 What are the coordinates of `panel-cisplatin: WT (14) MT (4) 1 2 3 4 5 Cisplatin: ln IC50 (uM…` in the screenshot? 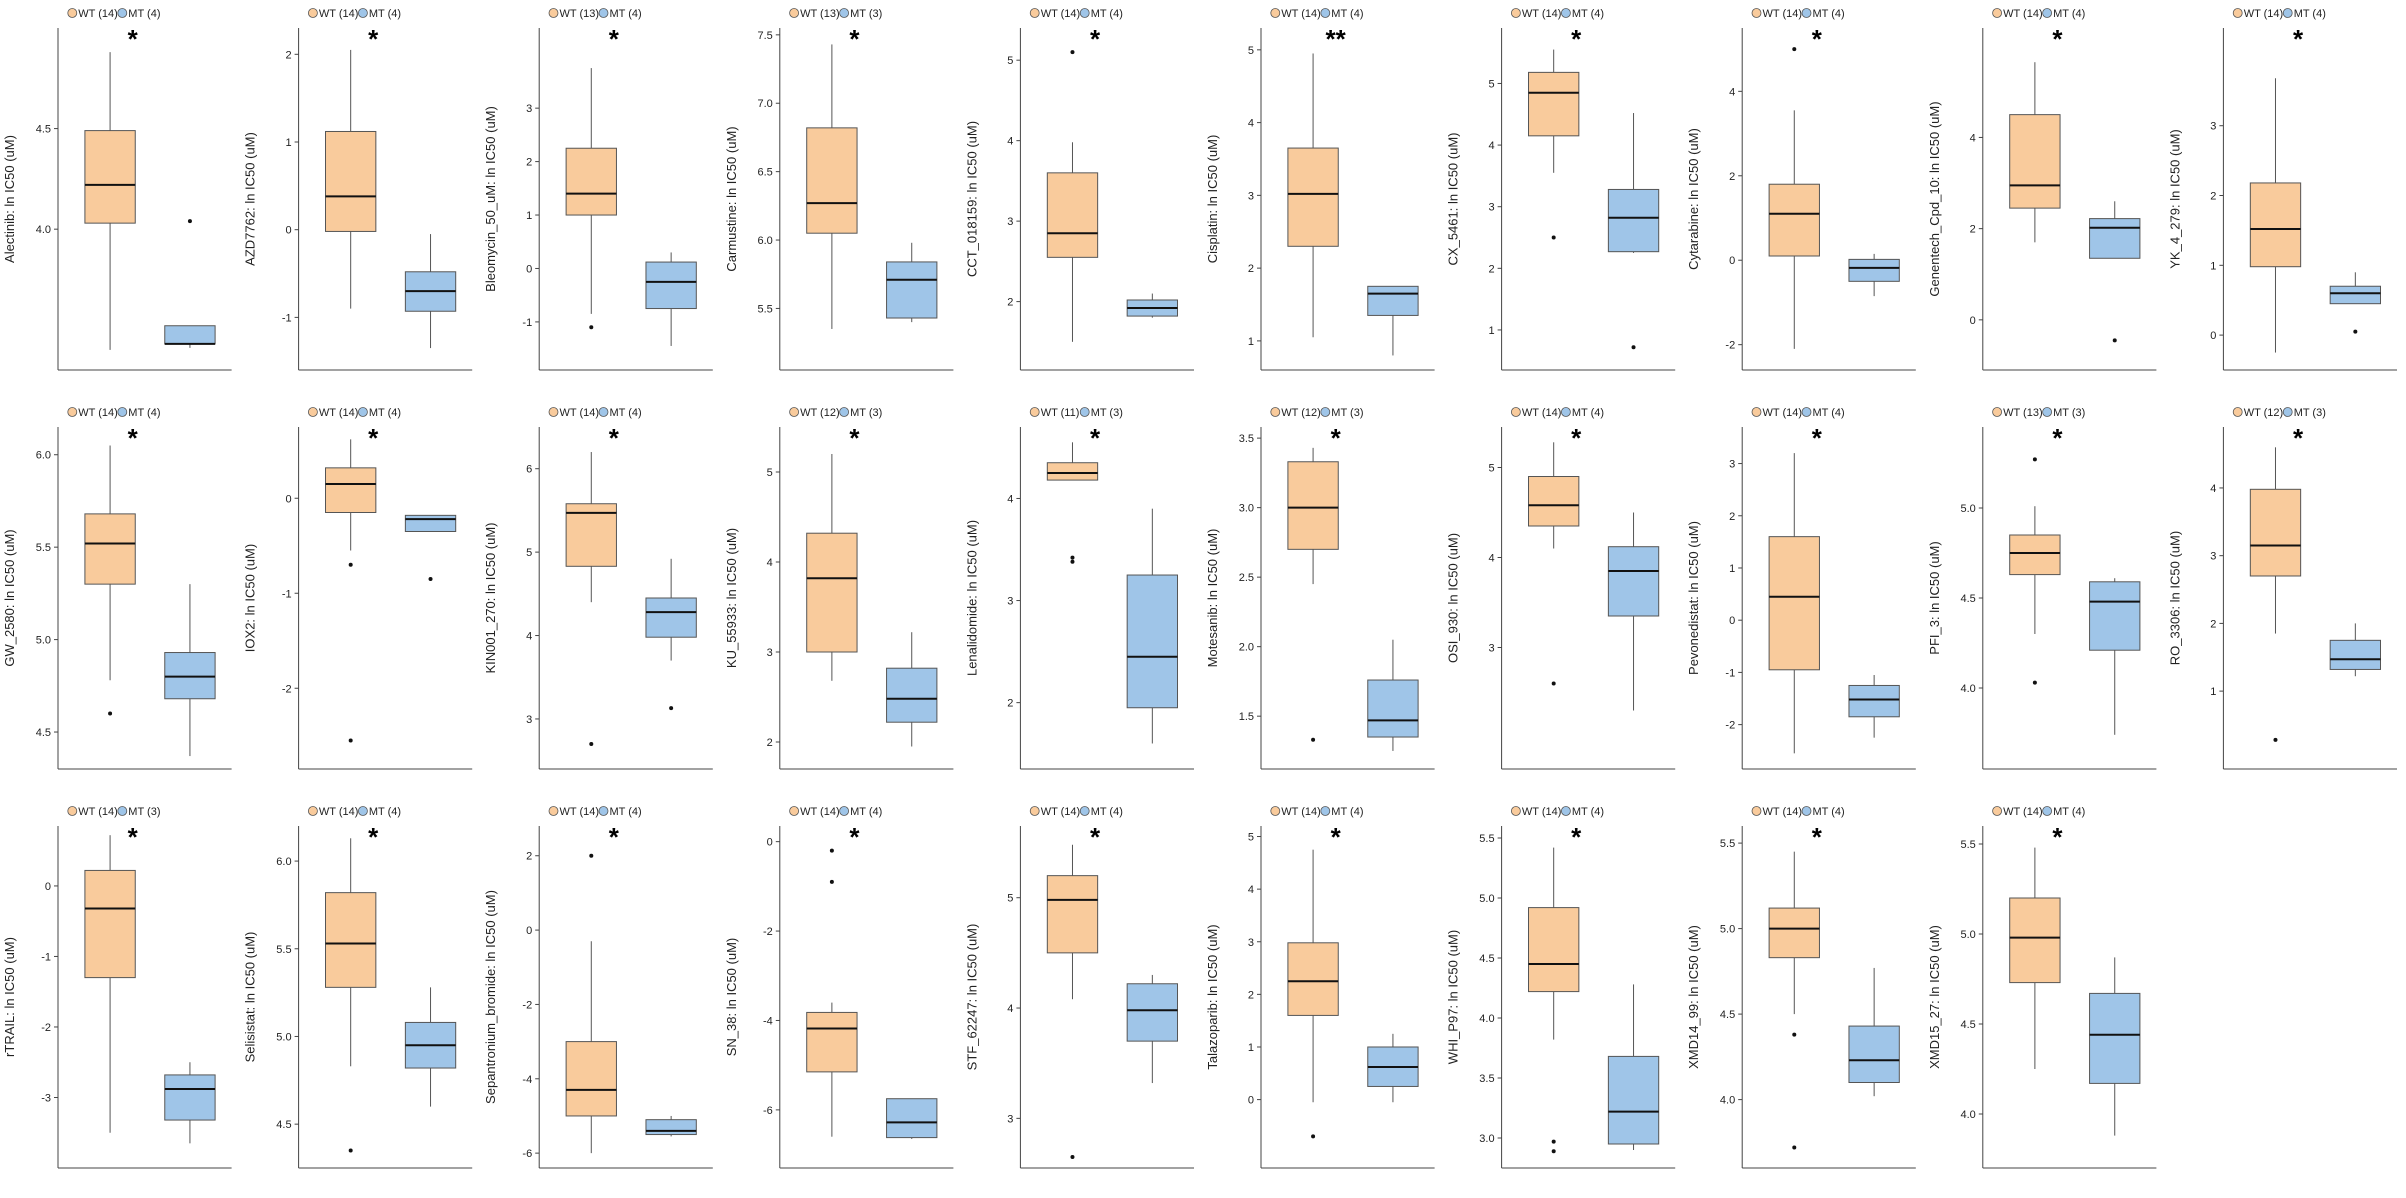 It's located at (1320, 189).